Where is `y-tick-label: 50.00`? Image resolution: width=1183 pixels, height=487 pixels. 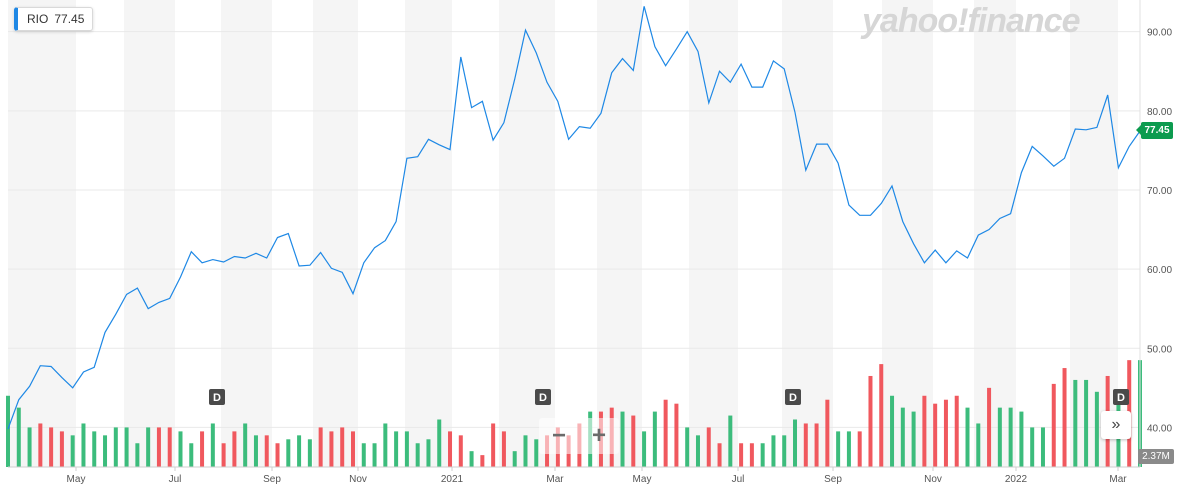
y-tick-label: 50.00 is located at coordinates (1159, 349).